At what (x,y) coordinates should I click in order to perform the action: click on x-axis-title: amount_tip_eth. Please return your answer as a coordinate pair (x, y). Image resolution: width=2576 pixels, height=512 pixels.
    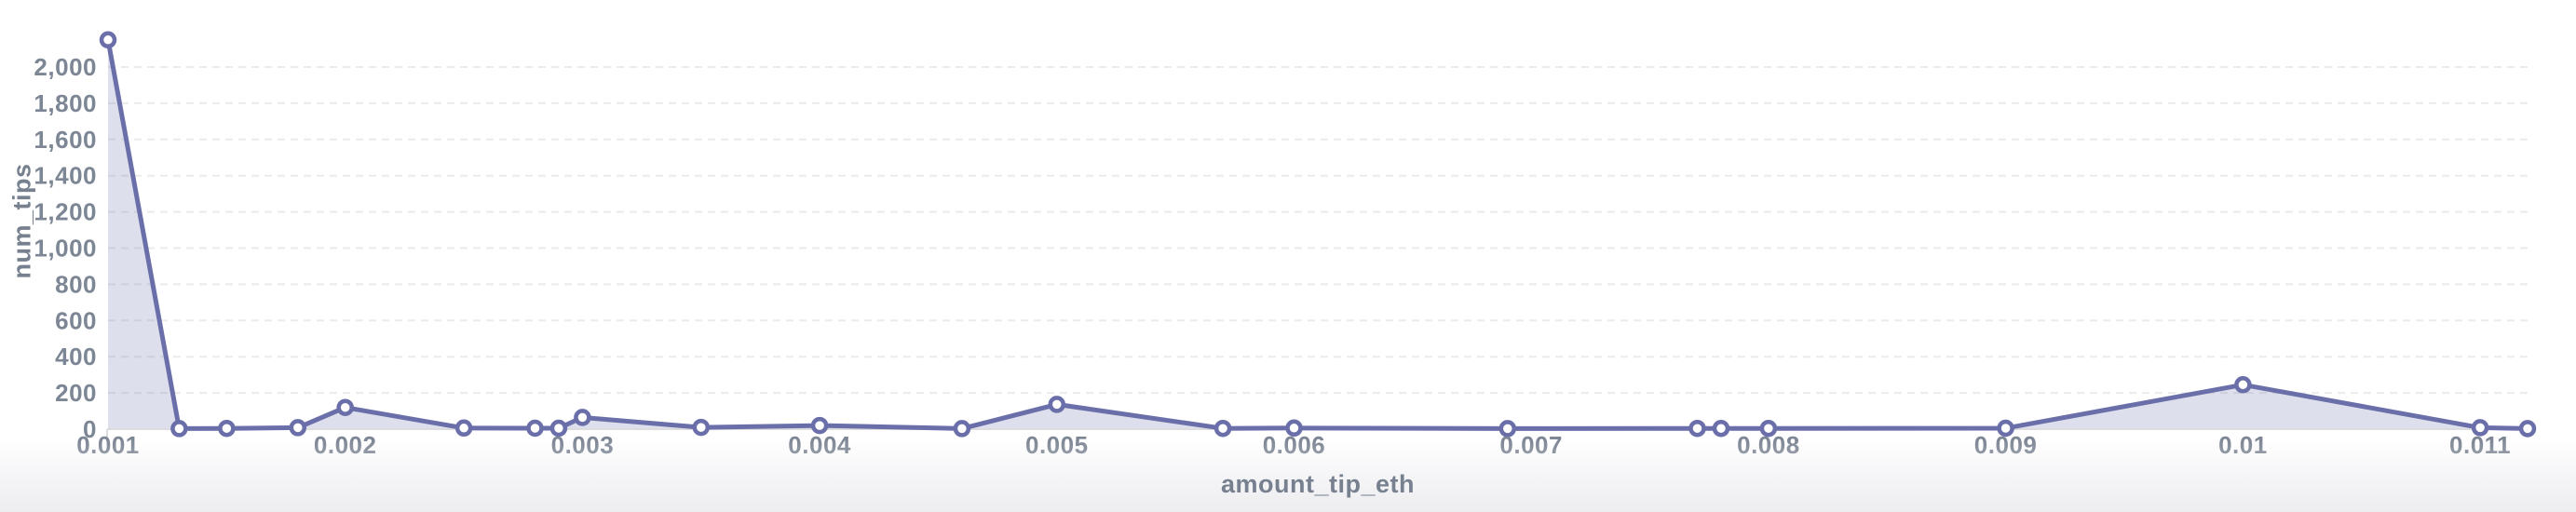
    Looking at the image, I should click on (1317, 484).